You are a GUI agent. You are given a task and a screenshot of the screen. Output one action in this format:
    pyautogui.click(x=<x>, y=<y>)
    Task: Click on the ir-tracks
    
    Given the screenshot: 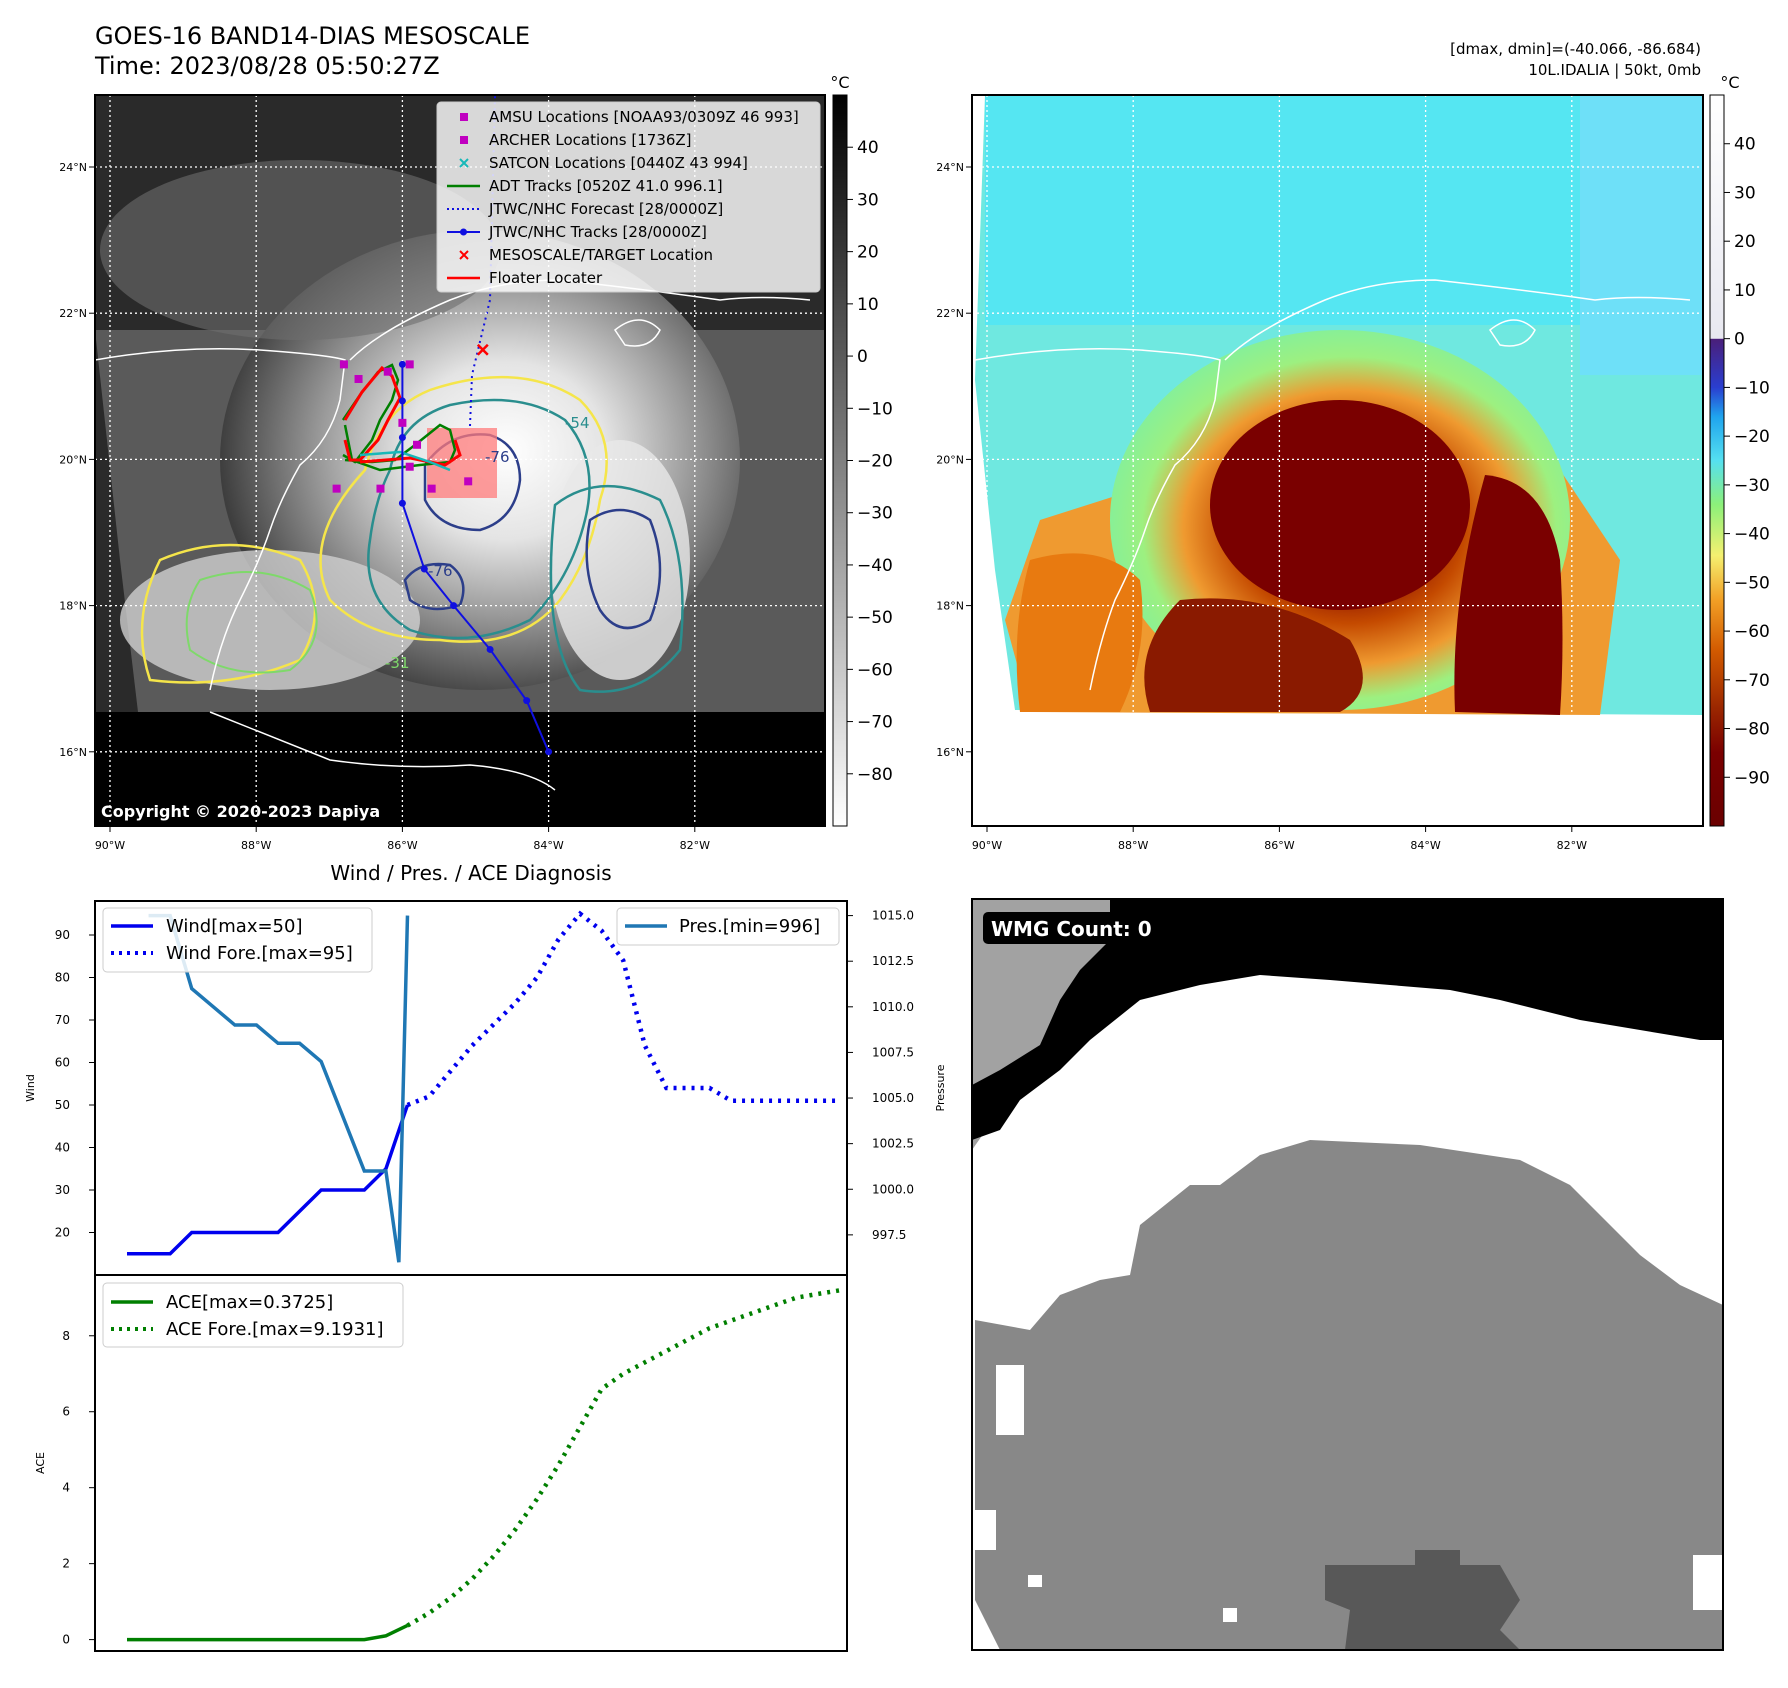 What is the action you would take?
    pyautogui.click(x=442, y=549)
    